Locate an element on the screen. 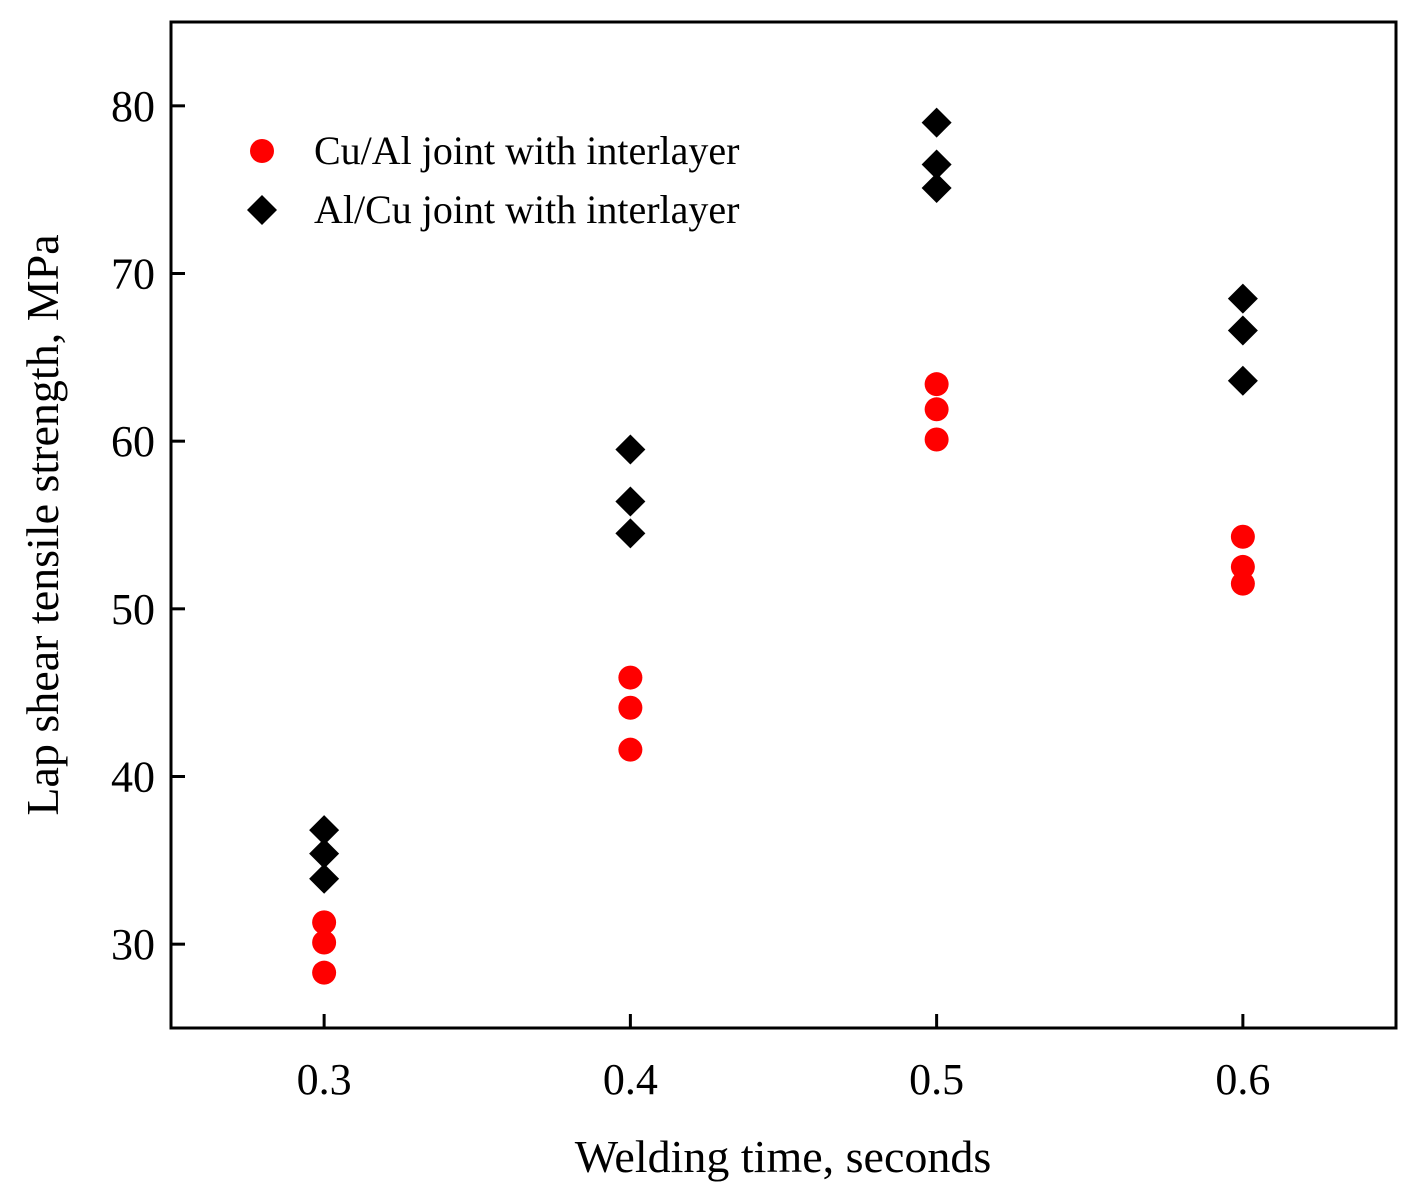 This screenshot has height=1203, width=1420. x-axis-title: Welding time, seconds is located at coordinates (783, 1156).